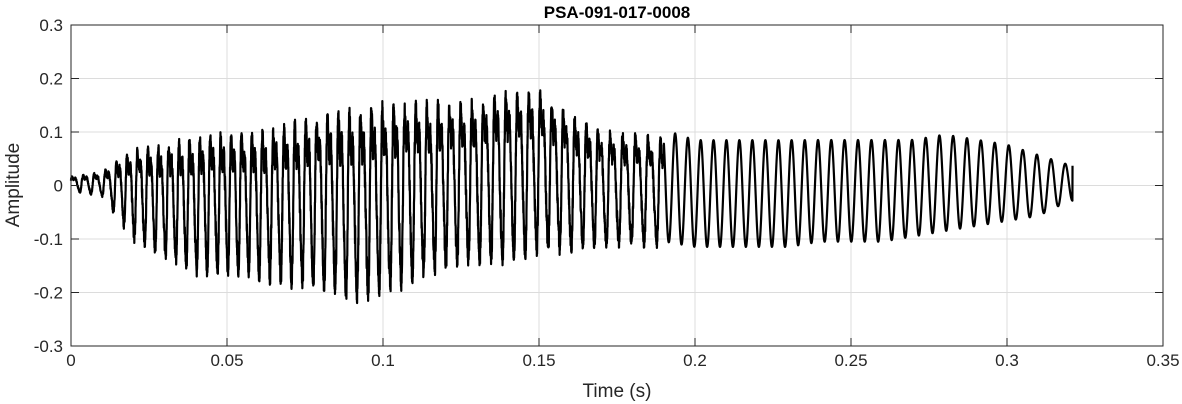 The height and width of the screenshot is (404, 1182). Describe the element at coordinates (13, 185) in the screenshot. I see `y-axis-label: Amplitude` at that location.